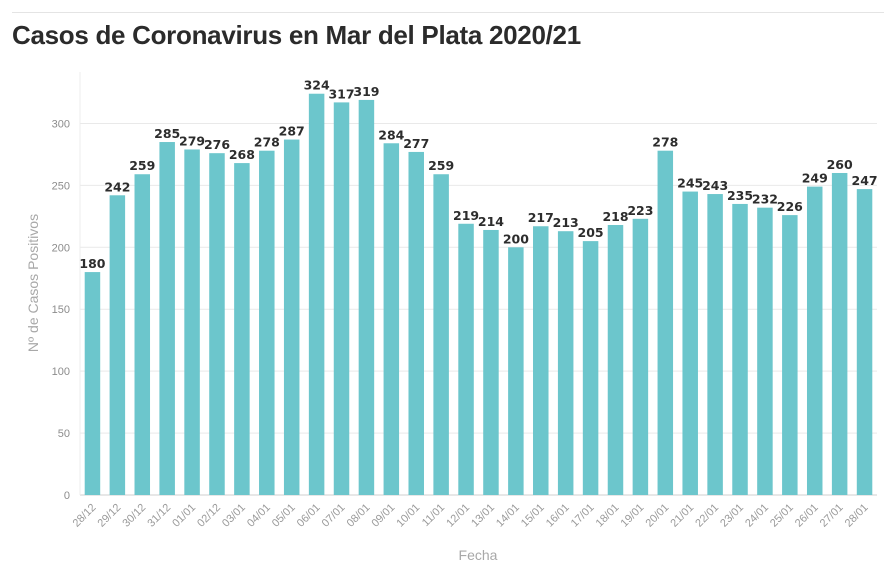  I want to click on x-tick-label: 08/01, so click(359, 516).